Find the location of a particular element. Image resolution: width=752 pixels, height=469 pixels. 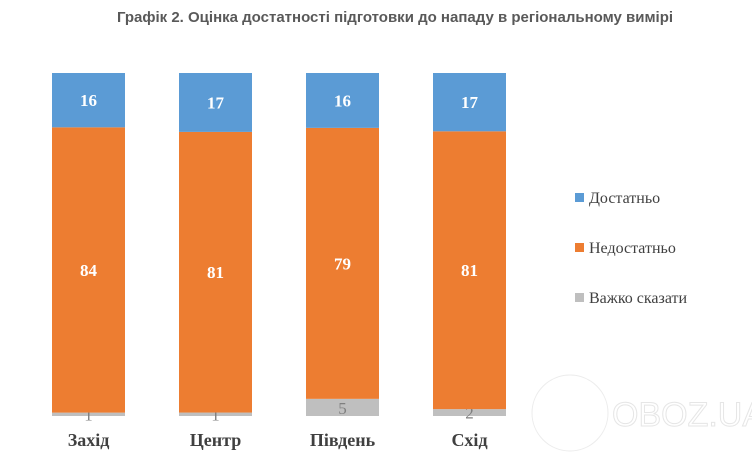

data-label: 5 is located at coordinates (342, 408).